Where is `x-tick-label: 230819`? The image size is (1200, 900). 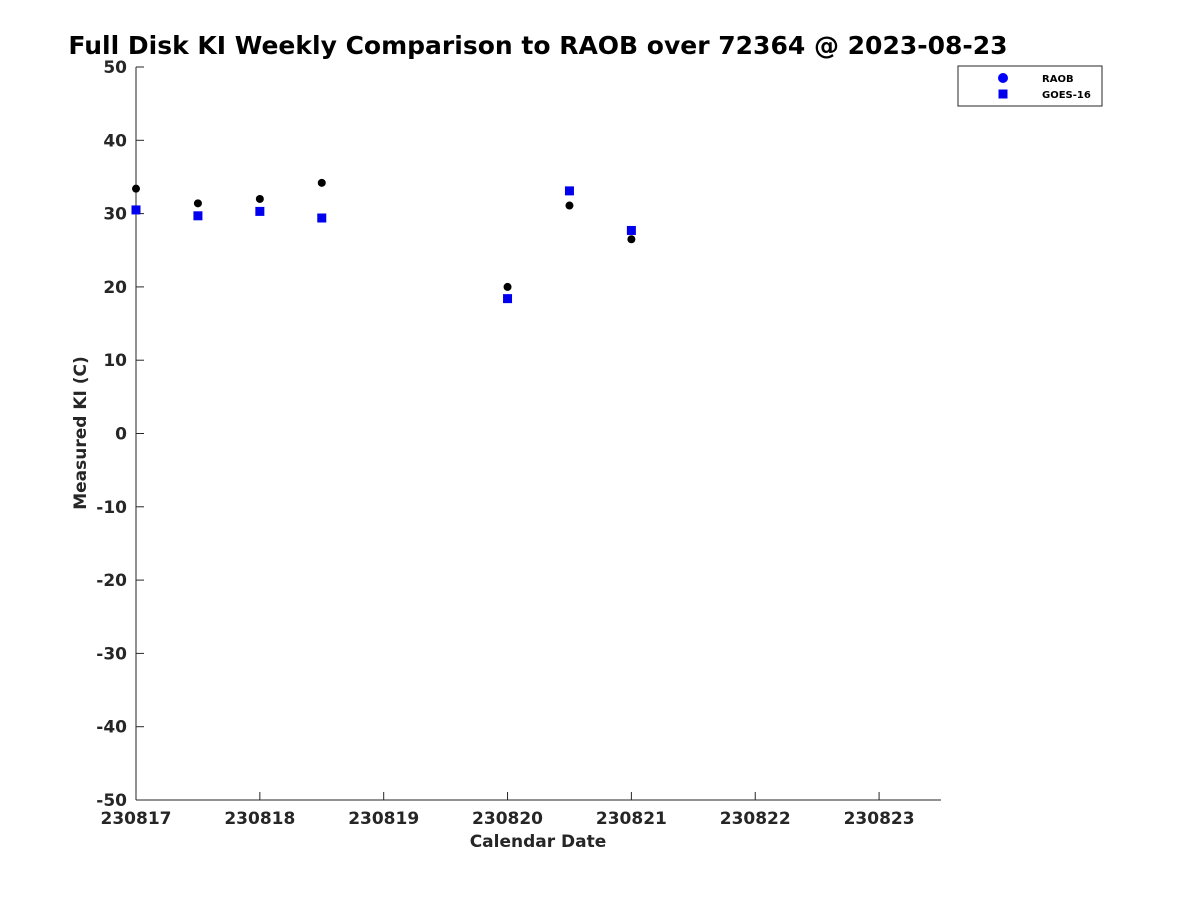
x-tick-label: 230819 is located at coordinates (383, 819).